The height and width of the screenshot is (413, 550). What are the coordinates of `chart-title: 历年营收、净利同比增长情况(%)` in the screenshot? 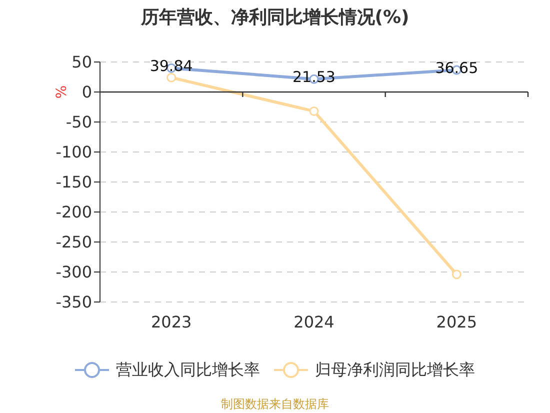 It's located at (275, 17).